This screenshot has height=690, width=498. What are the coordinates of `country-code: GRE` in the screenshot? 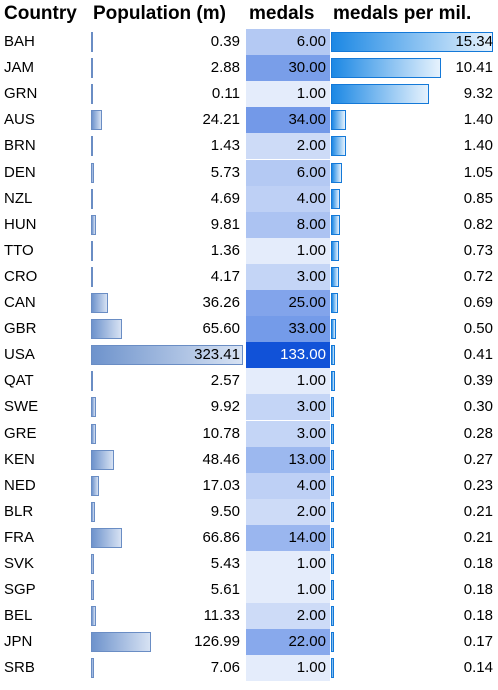 It's located at (20, 433).